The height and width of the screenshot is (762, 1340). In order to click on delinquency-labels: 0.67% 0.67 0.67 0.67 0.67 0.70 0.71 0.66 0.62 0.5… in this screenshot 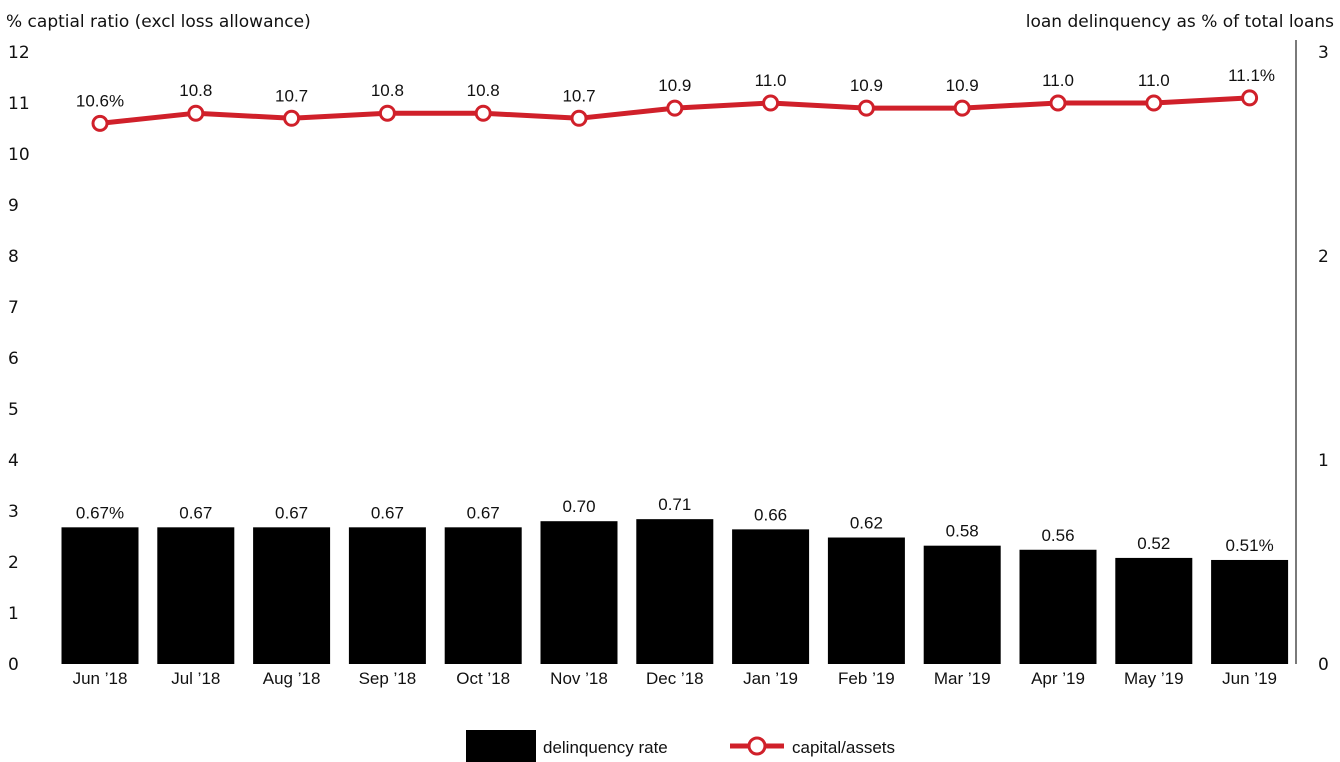, I will do `click(675, 525)`.